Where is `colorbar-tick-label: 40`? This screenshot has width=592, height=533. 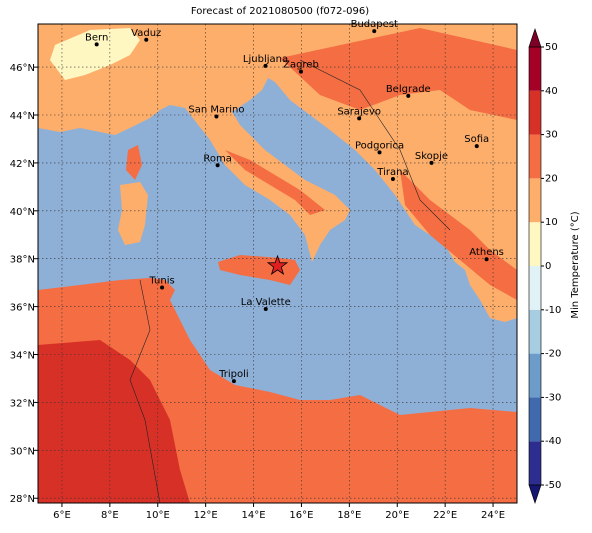
colorbar-tick-label: 40 is located at coordinates (551, 91).